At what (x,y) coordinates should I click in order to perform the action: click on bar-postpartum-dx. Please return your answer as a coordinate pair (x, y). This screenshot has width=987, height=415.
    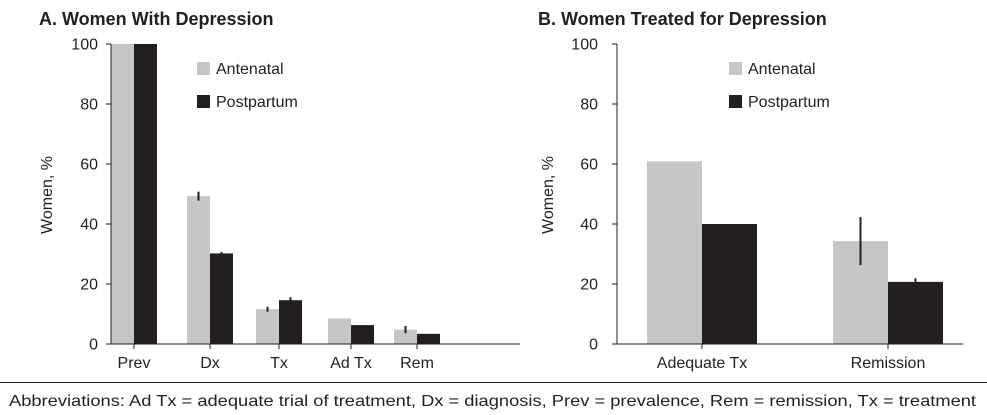
    Looking at the image, I should click on (221, 298).